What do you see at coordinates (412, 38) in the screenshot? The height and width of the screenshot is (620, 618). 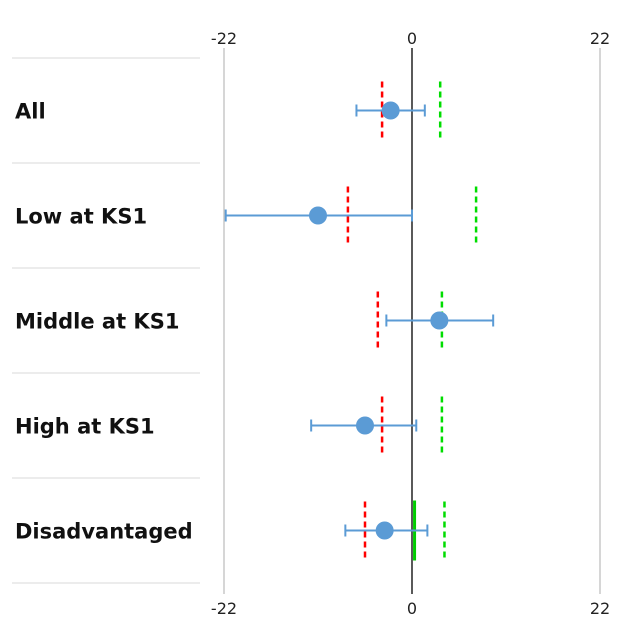 I see `x-tick-label-top: 0` at bounding box center [412, 38].